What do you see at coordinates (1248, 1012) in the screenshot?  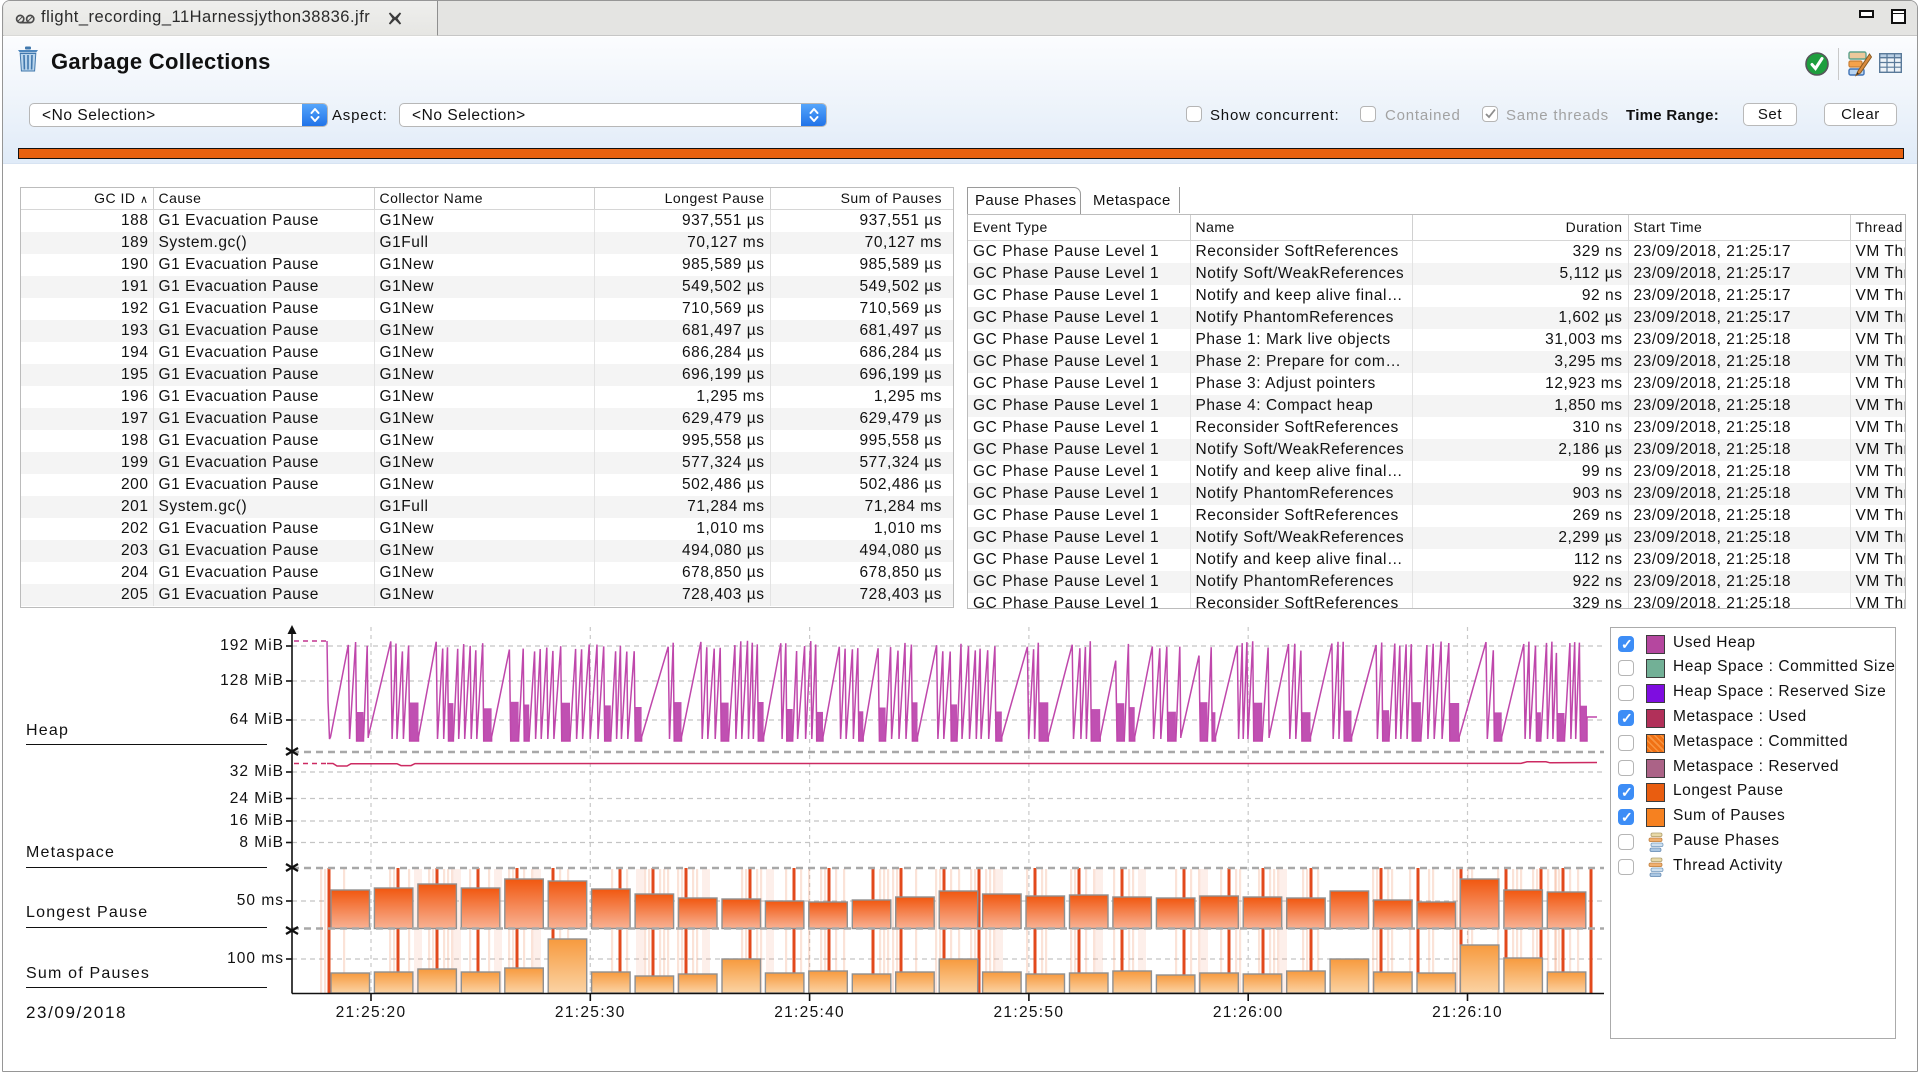 I see `svg-text: 21:26:00` at bounding box center [1248, 1012].